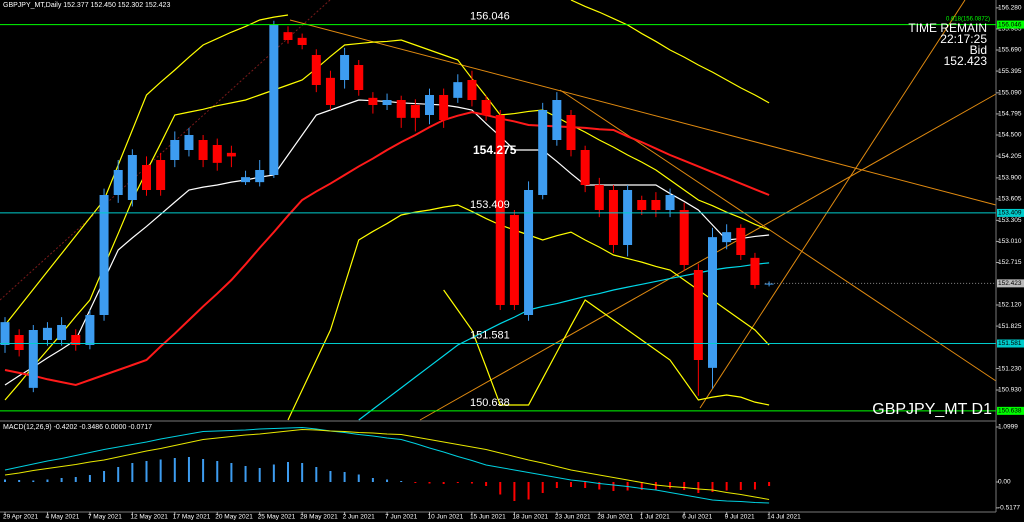 The image size is (1024, 522). I want to click on y-tick-label: 154.205, so click(1010, 156).